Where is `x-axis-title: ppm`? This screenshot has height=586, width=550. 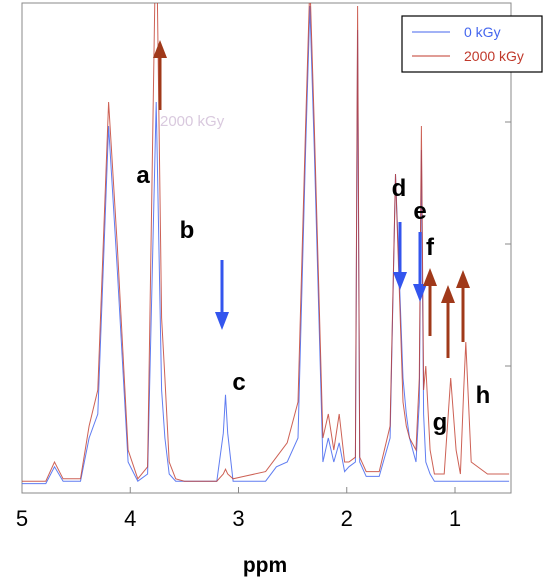
x-axis-title: ppm is located at coordinates (265, 565).